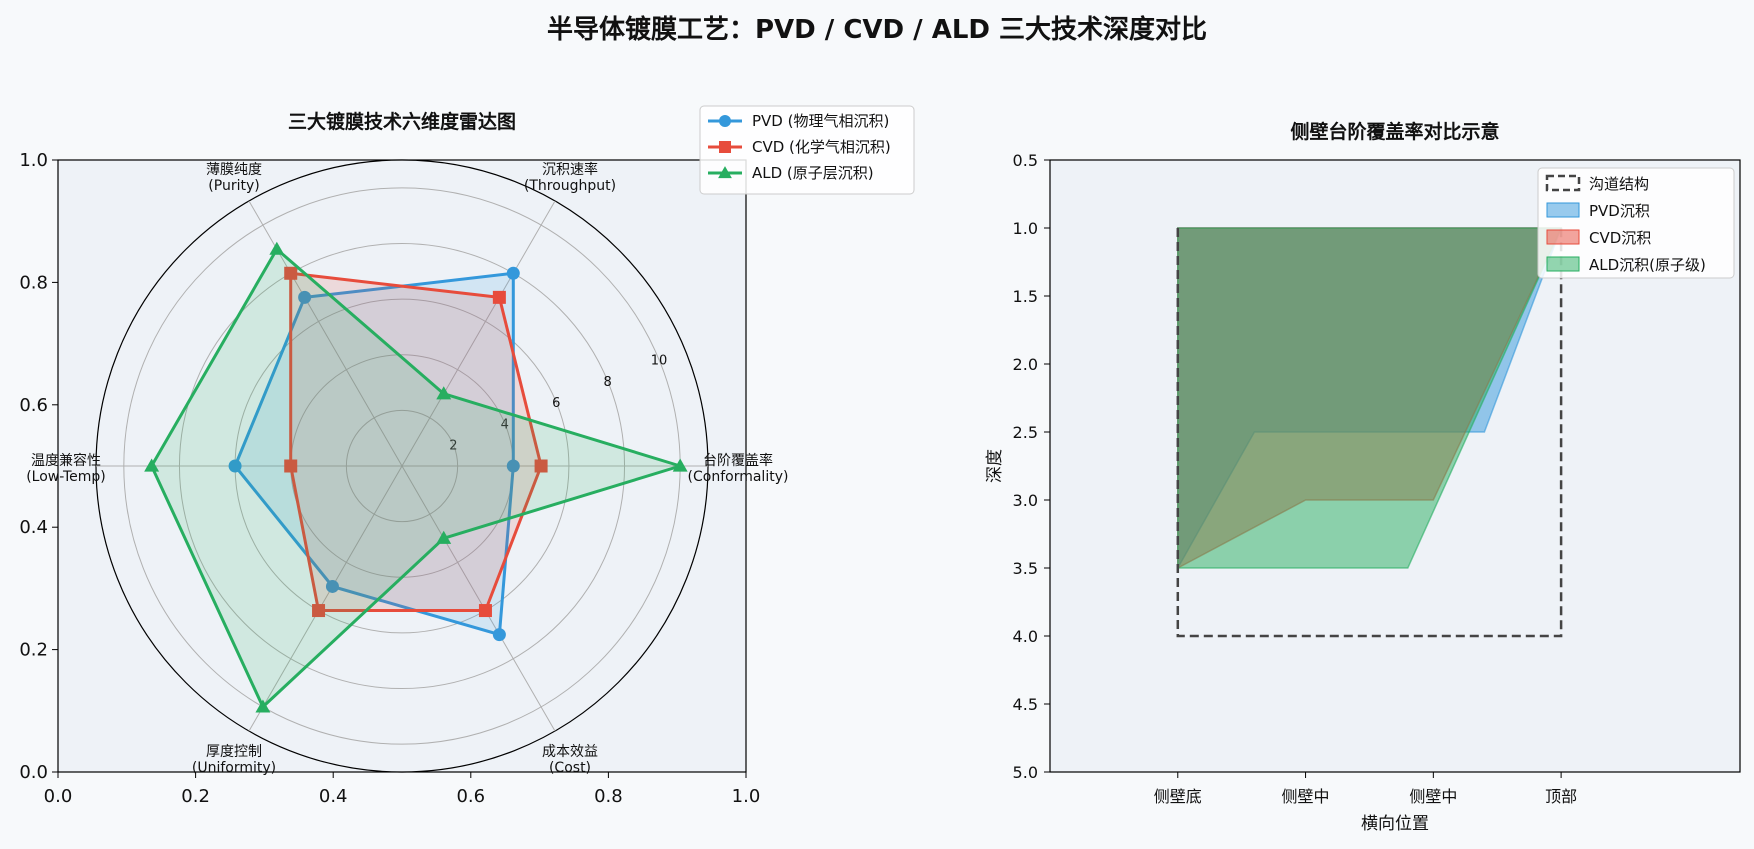 The height and width of the screenshot is (849, 1754). Describe the element at coordinates (570, 177) in the screenshot. I see `radar-category-label: 沉积速率(Throughput)` at that location.